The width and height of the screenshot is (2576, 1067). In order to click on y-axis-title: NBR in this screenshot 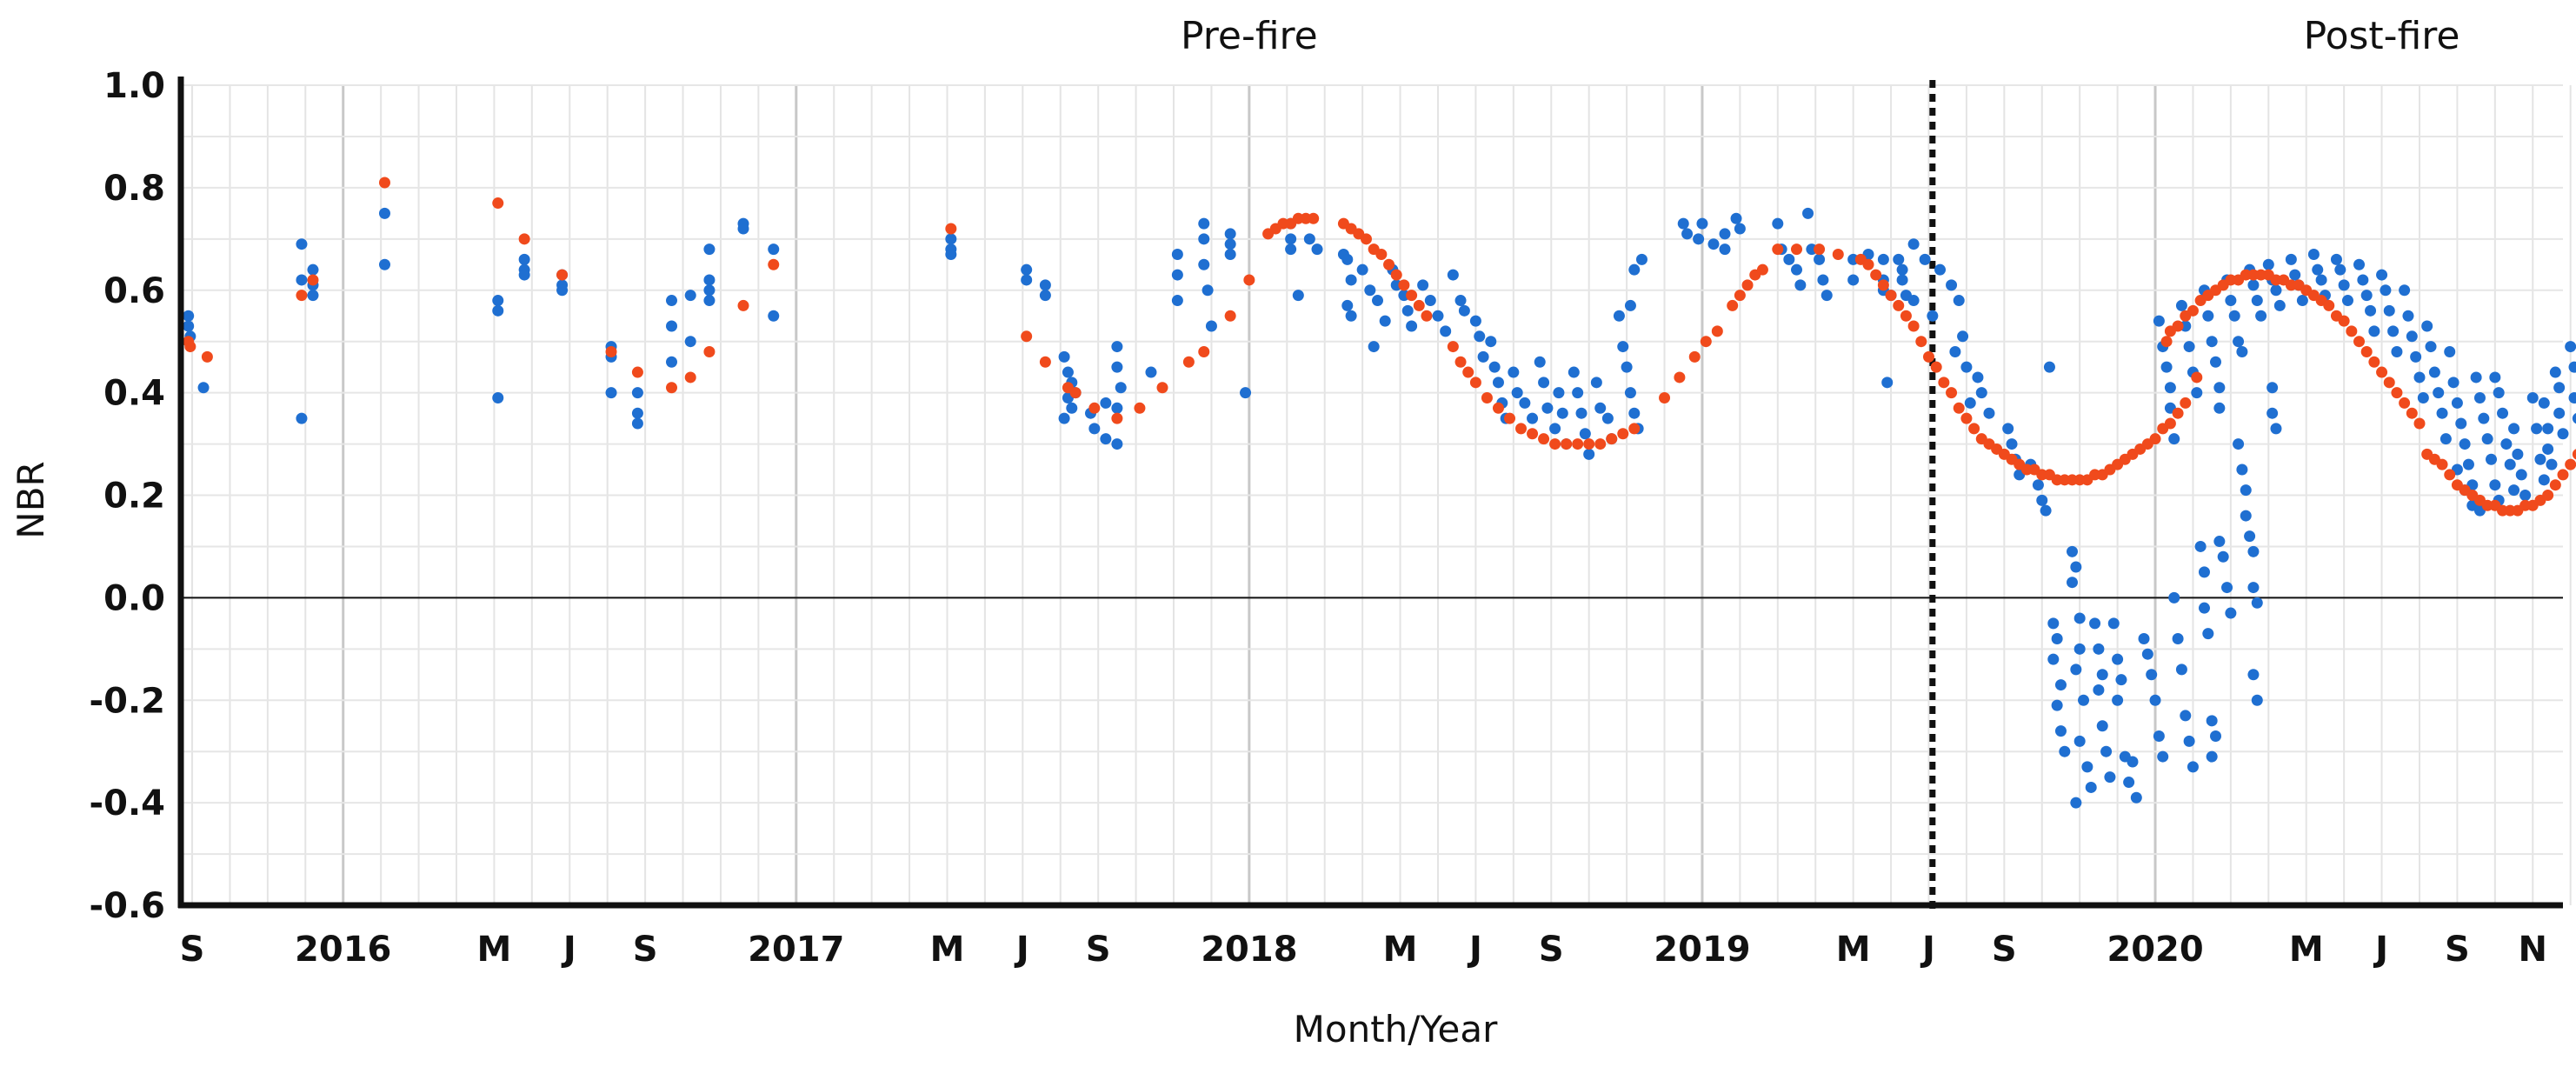, I will do `click(31, 500)`.